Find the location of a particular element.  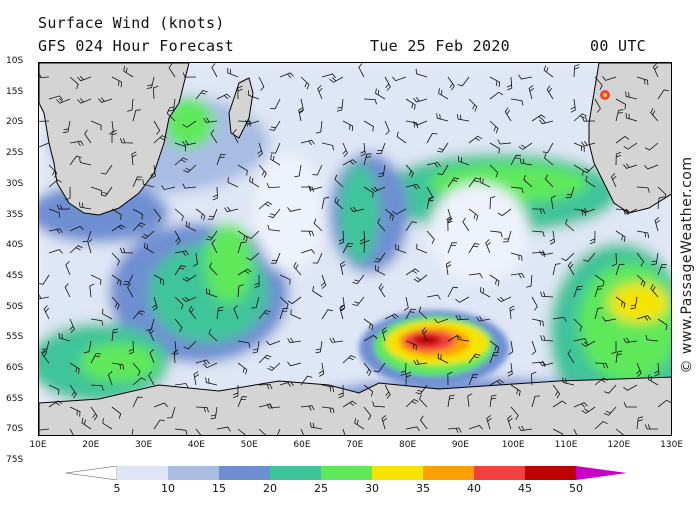

lat-label: 15S is located at coordinates (15, 91).